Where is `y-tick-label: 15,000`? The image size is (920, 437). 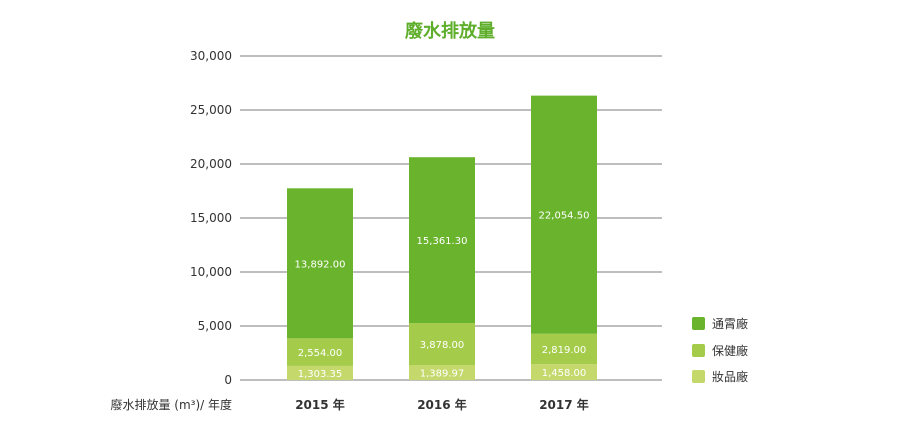 y-tick-label: 15,000 is located at coordinates (211, 218).